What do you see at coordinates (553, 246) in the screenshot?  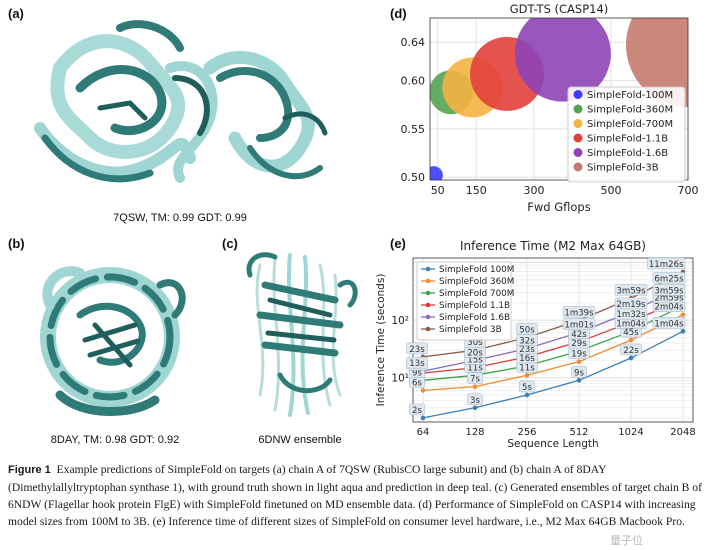 I see `chart-e-title: Inference Time (M2 Max 64GB)` at bounding box center [553, 246].